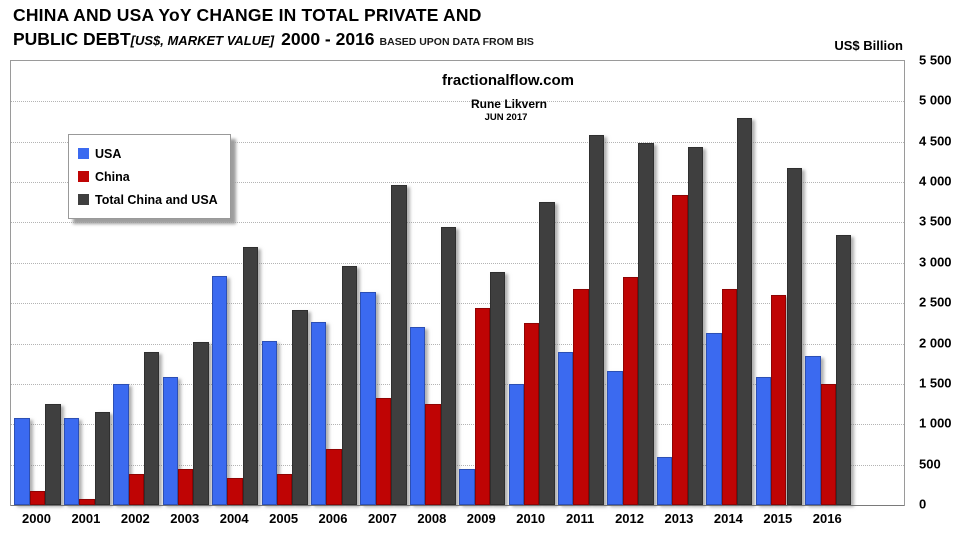 This screenshot has width=960, height=540. Describe the element at coordinates (433, 454) in the screenshot. I see `bar-china-2008` at that location.